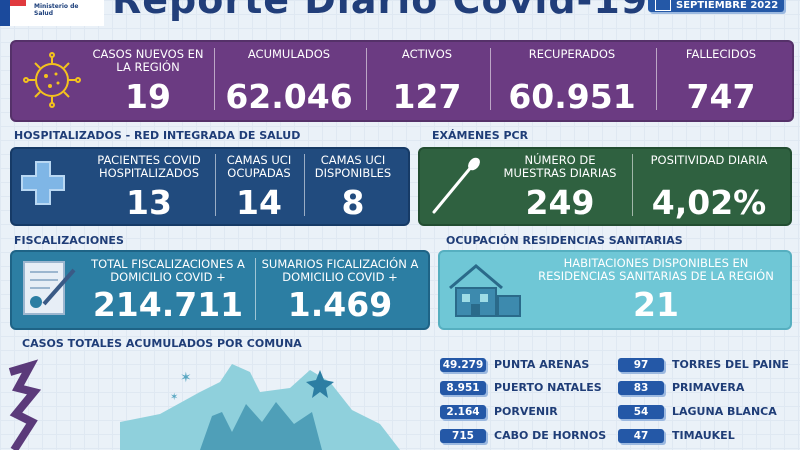  What do you see at coordinates (463, 365) in the screenshot?
I see `comuna-value: 49.279` at bounding box center [463, 365].